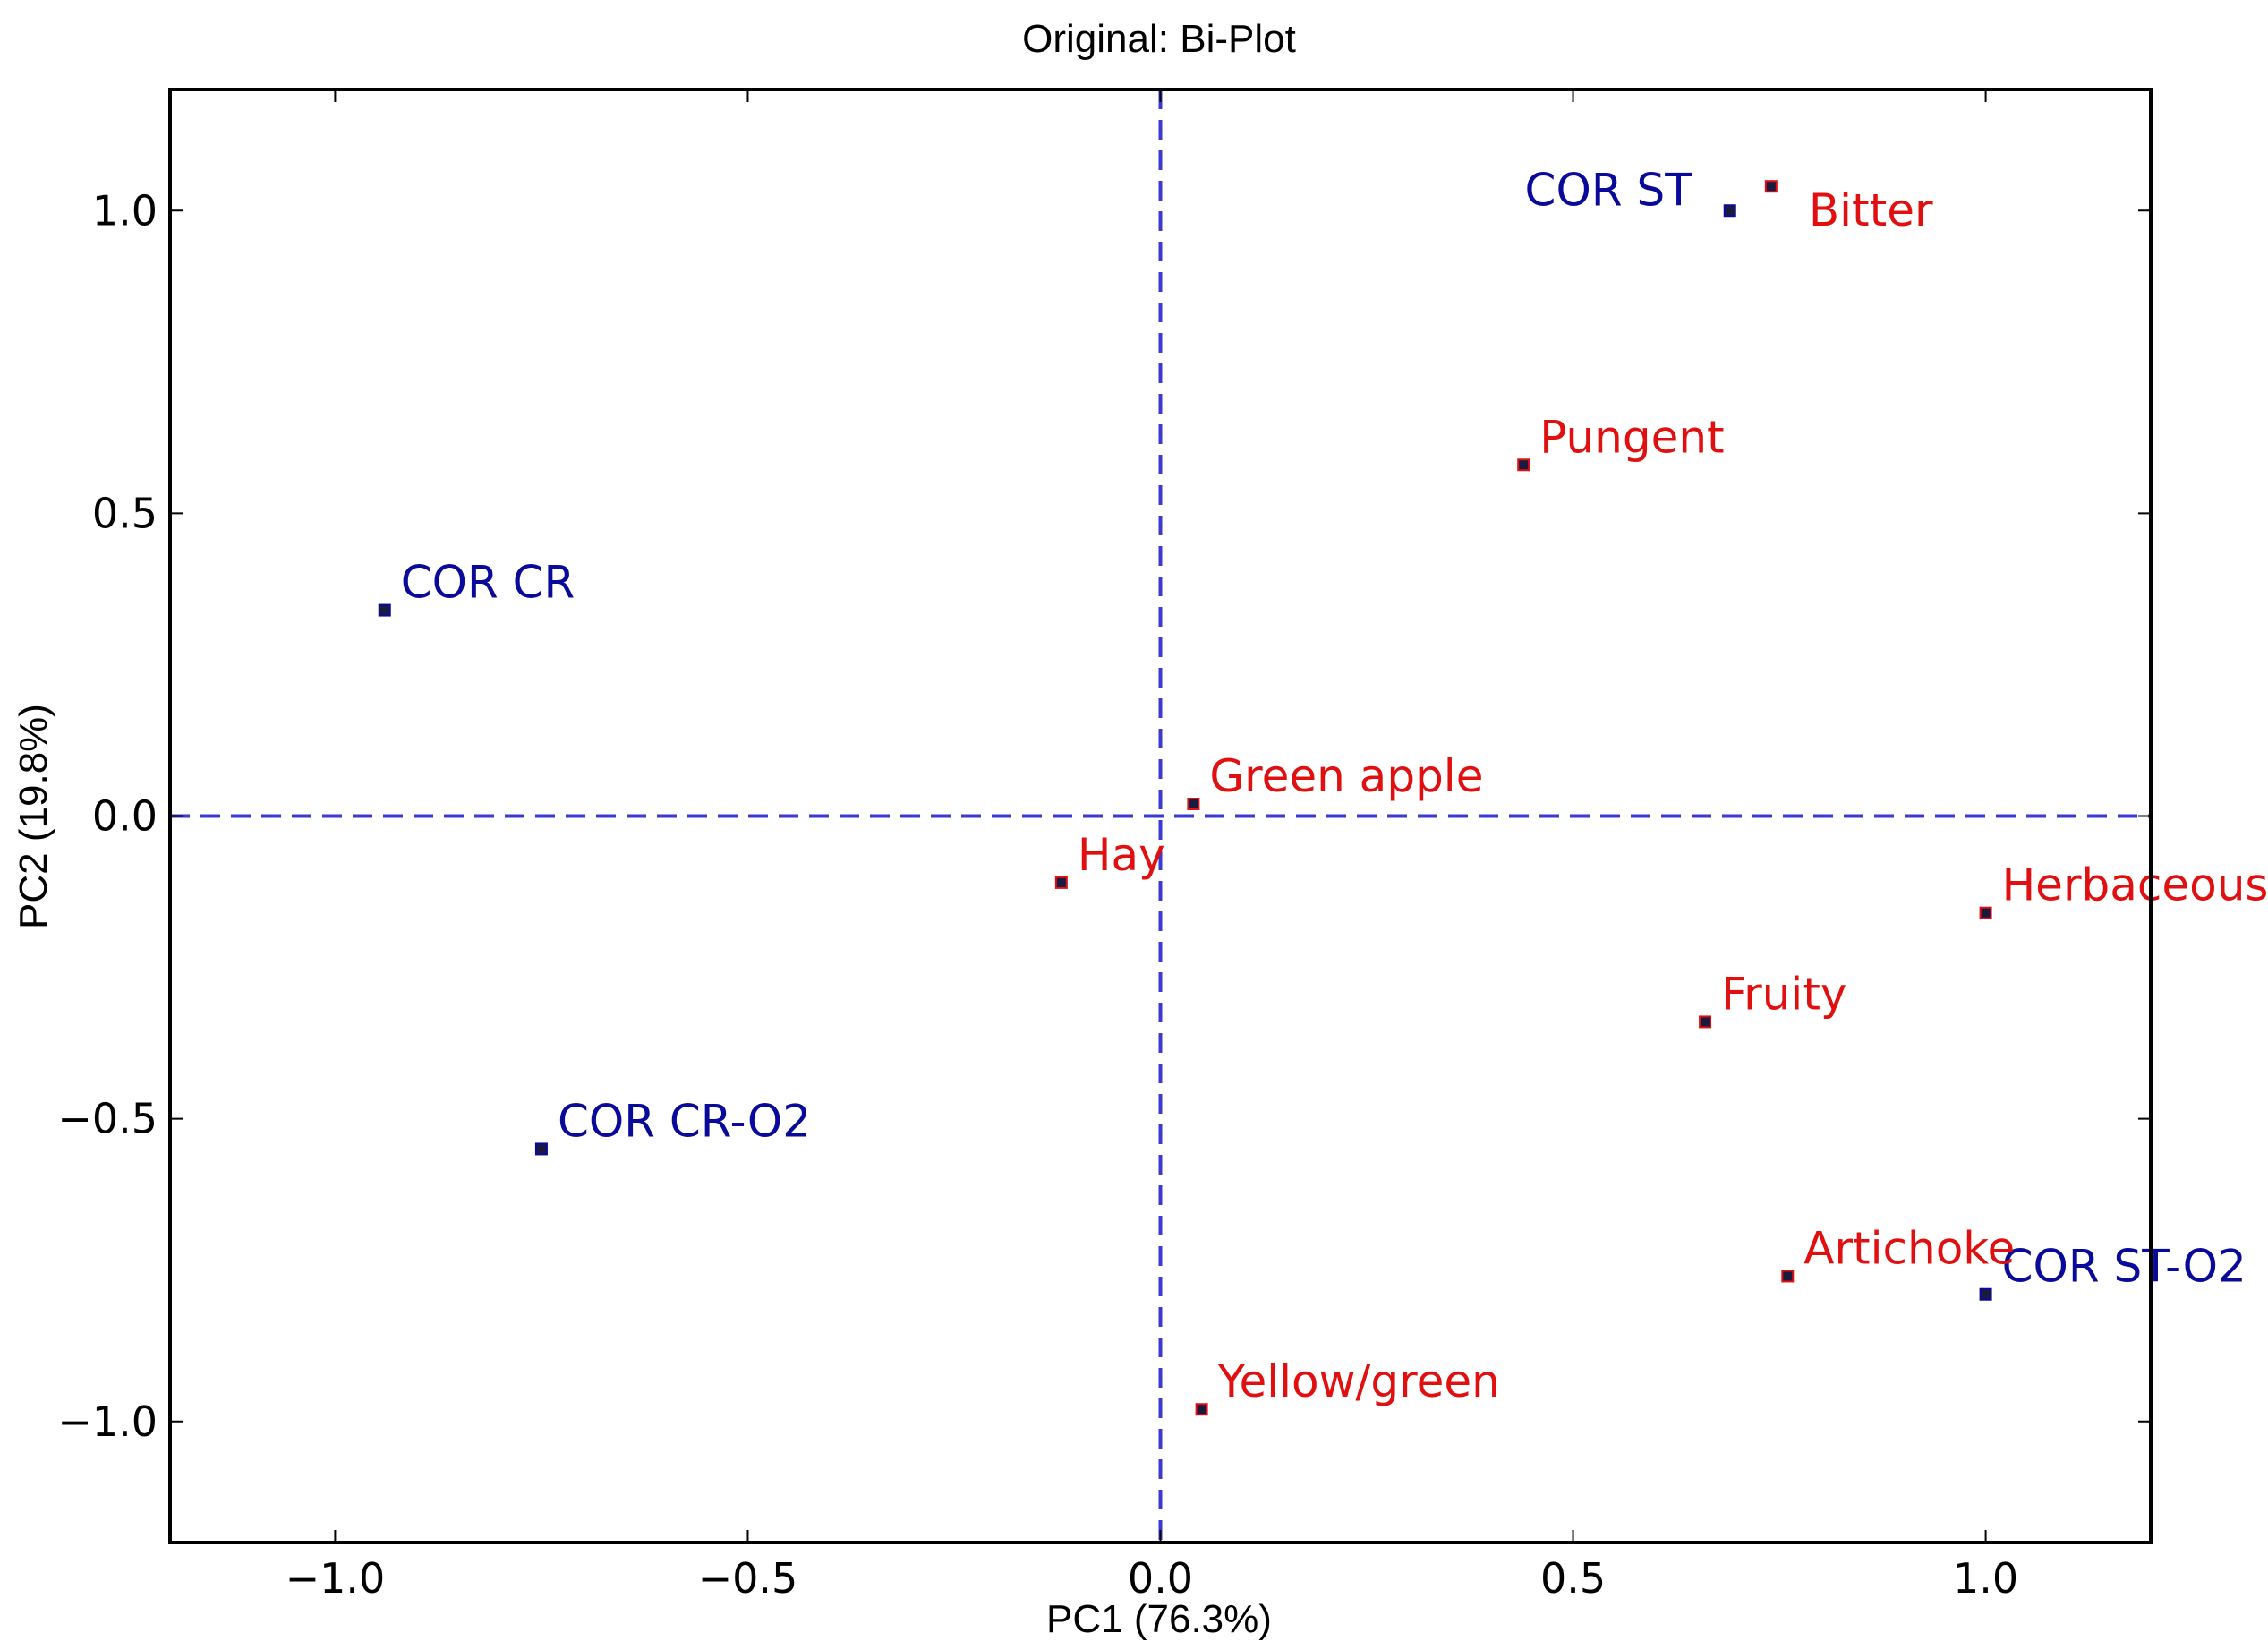 This screenshot has width=2268, height=1650. Describe the element at coordinates (1784, 994) in the screenshot. I see `point-label: Fruity` at that location.